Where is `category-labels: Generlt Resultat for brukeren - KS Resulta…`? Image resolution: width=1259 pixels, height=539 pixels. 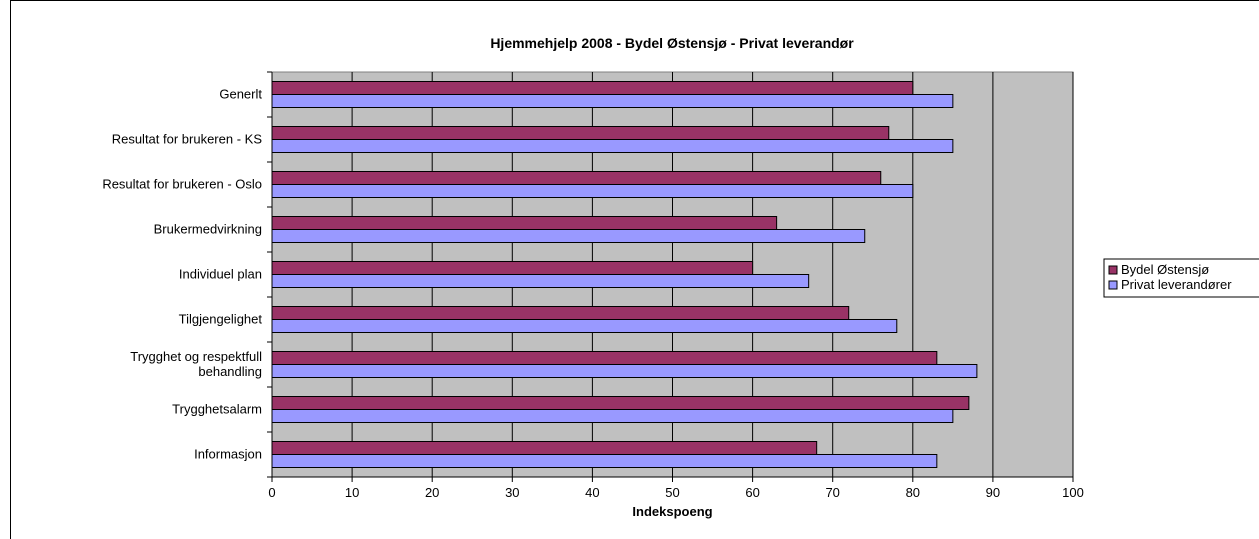
category-labels: Generlt Resultat for brukeren - KS Resulta… is located at coordinates (182, 274).